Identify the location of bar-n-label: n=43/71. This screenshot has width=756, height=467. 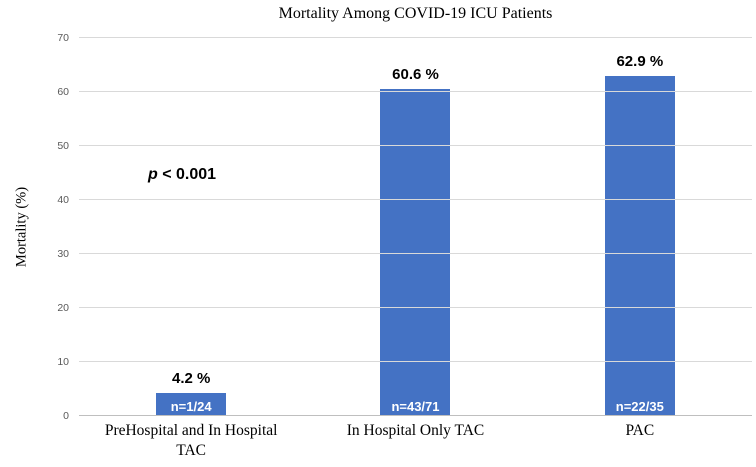
(415, 406).